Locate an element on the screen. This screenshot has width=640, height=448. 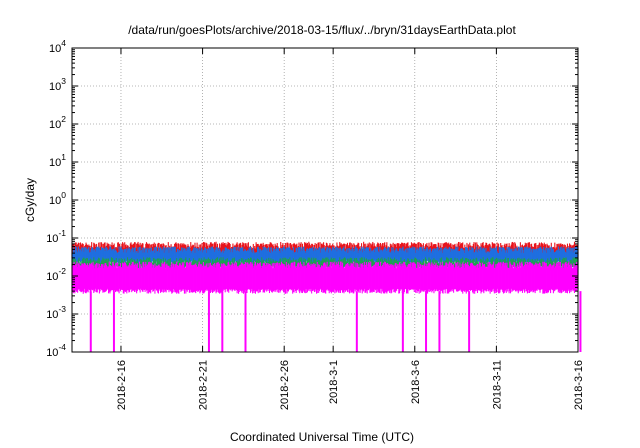
x-tick-label: 2018-3-11 is located at coordinates (497, 384).